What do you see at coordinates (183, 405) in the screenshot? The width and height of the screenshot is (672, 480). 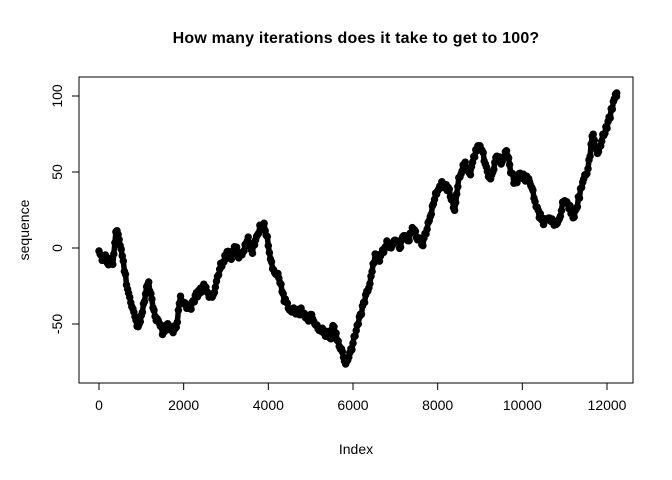 I see `x-tick-label: 2000` at bounding box center [183, 405].